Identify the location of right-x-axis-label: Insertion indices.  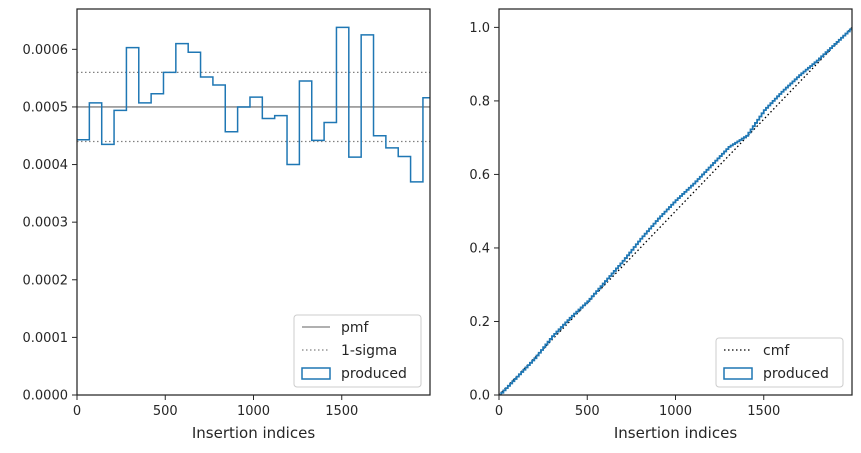
(675, 433).